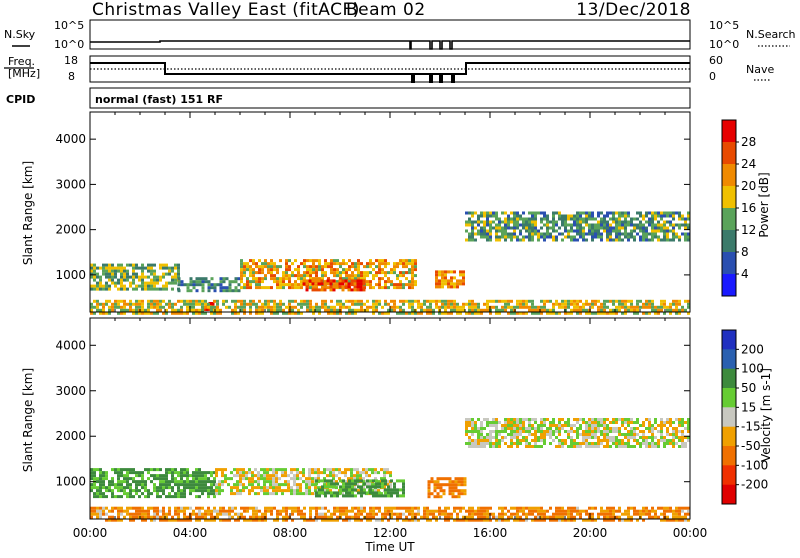  I want to click on colorbar-tick-label: 50, so click(748, 388).